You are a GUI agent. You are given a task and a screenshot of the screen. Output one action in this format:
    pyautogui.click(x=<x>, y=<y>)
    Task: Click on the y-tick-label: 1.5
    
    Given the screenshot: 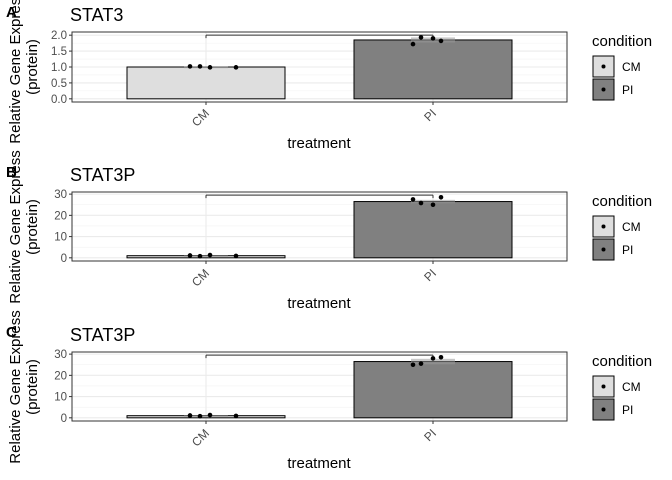 What is the action you would take?
    pyautogui.click(x=59, y=52)
    